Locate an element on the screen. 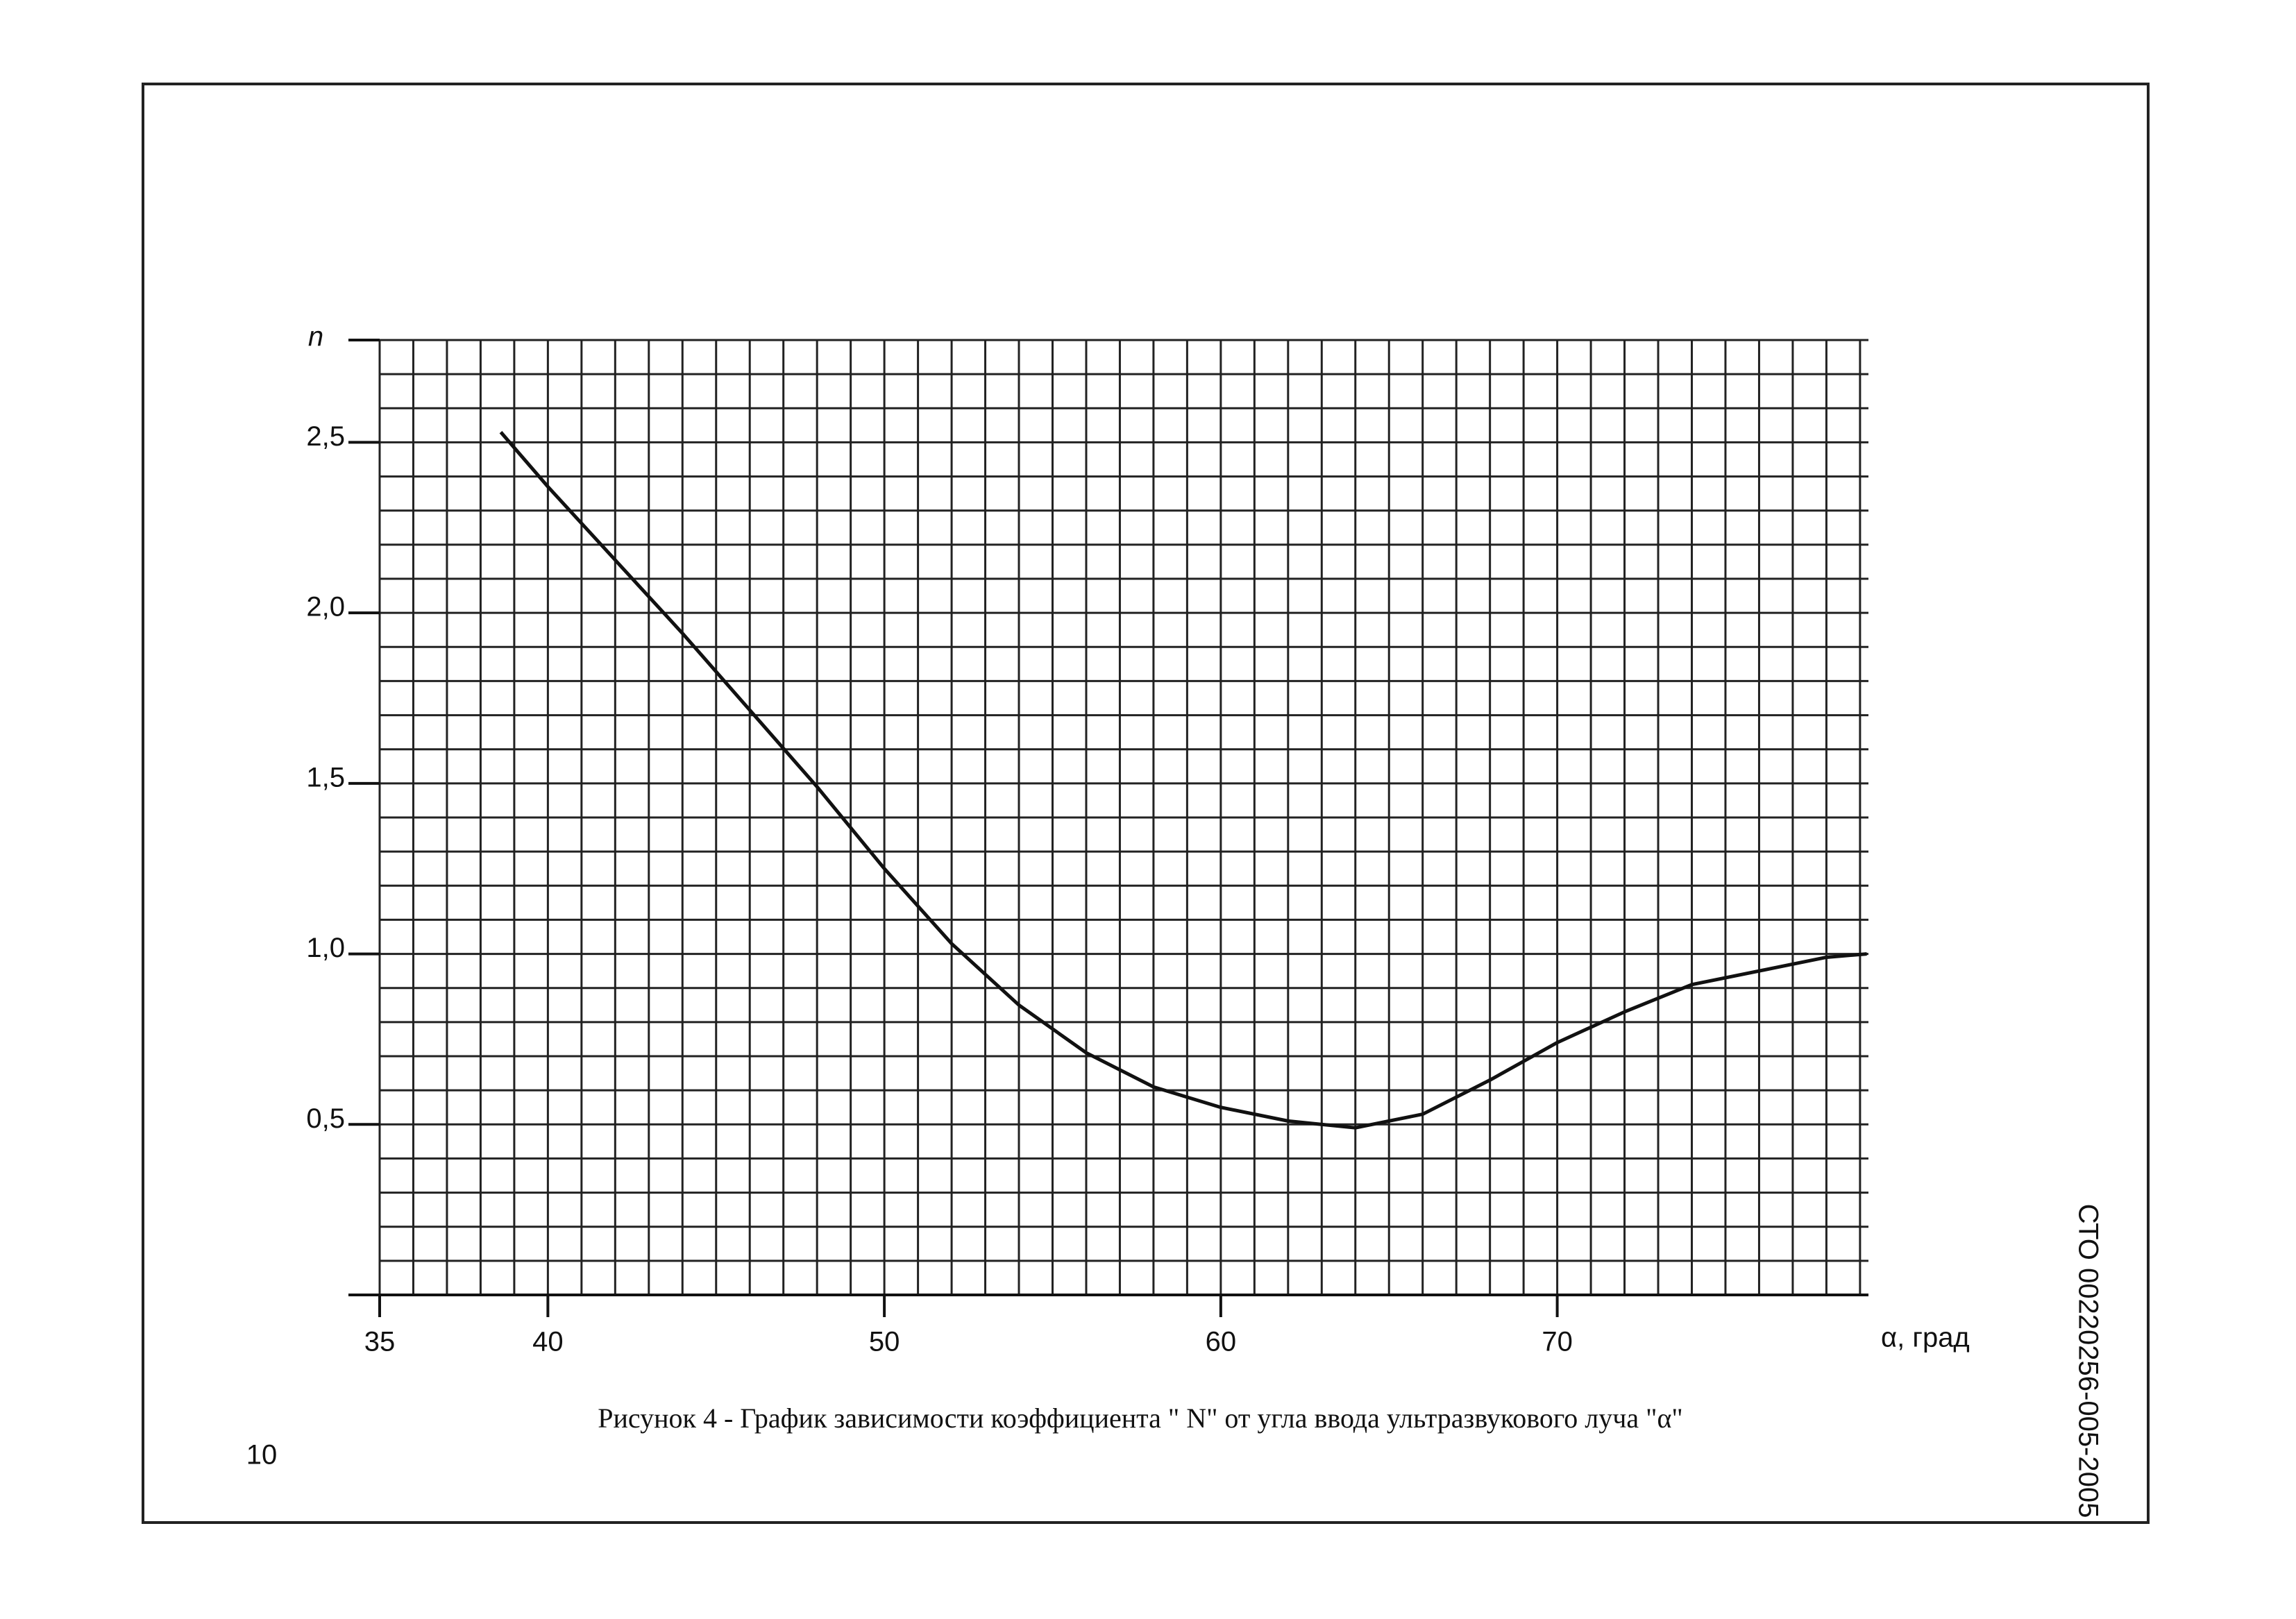 This screenshot has width=2296, height=1619. y-tick-label: 1,0 is located at coordinates (326, 948).